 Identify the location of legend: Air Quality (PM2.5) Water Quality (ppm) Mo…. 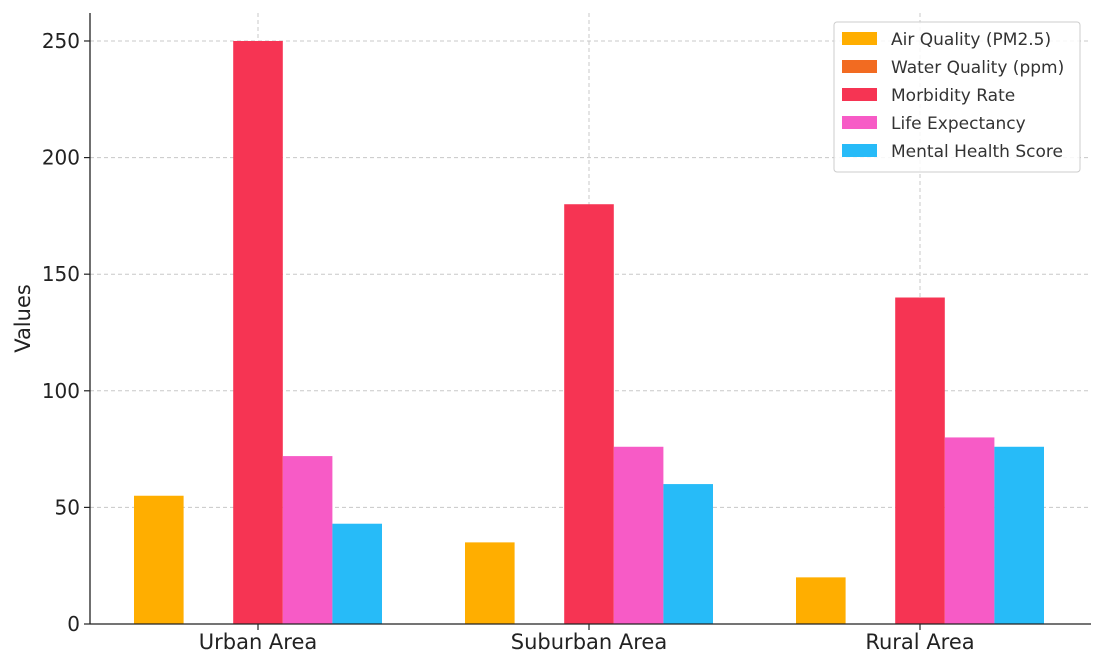
(957, 97).